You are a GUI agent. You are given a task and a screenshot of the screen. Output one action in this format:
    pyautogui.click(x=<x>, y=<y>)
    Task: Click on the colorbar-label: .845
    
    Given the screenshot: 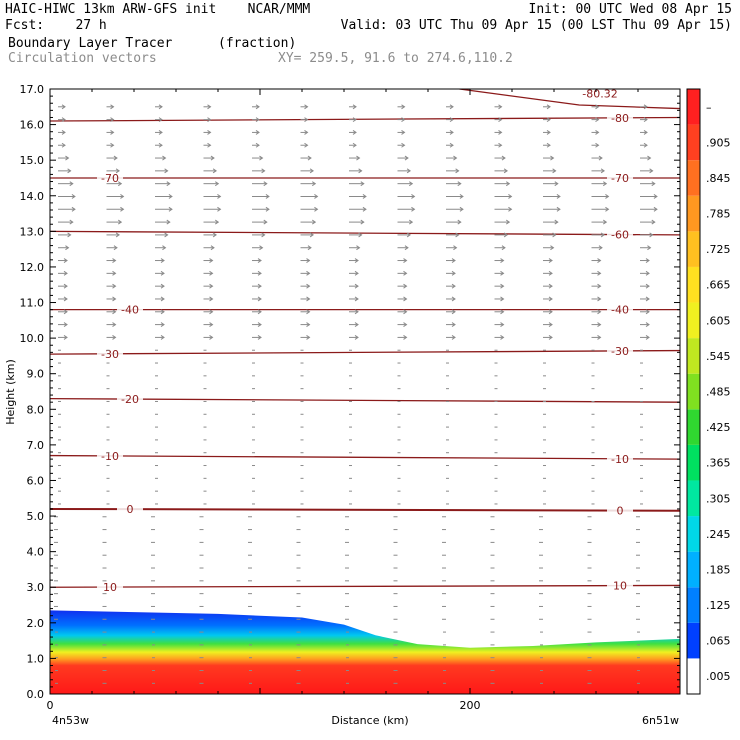 What is the action you would take?
    pyautogui.click(x=718, y=178)
    